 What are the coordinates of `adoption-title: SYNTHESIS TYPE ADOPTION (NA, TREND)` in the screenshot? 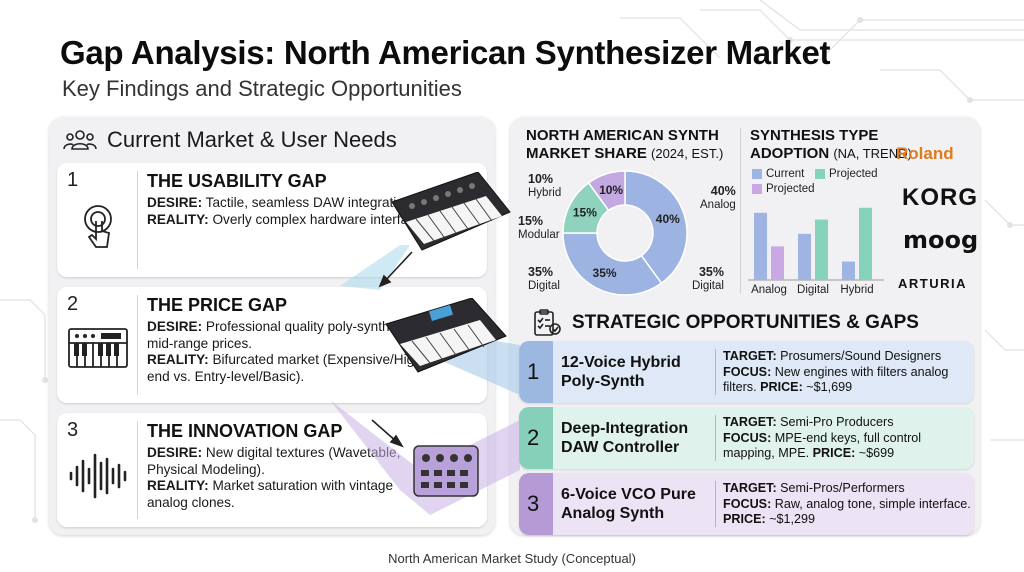 It's located at (831, 145).